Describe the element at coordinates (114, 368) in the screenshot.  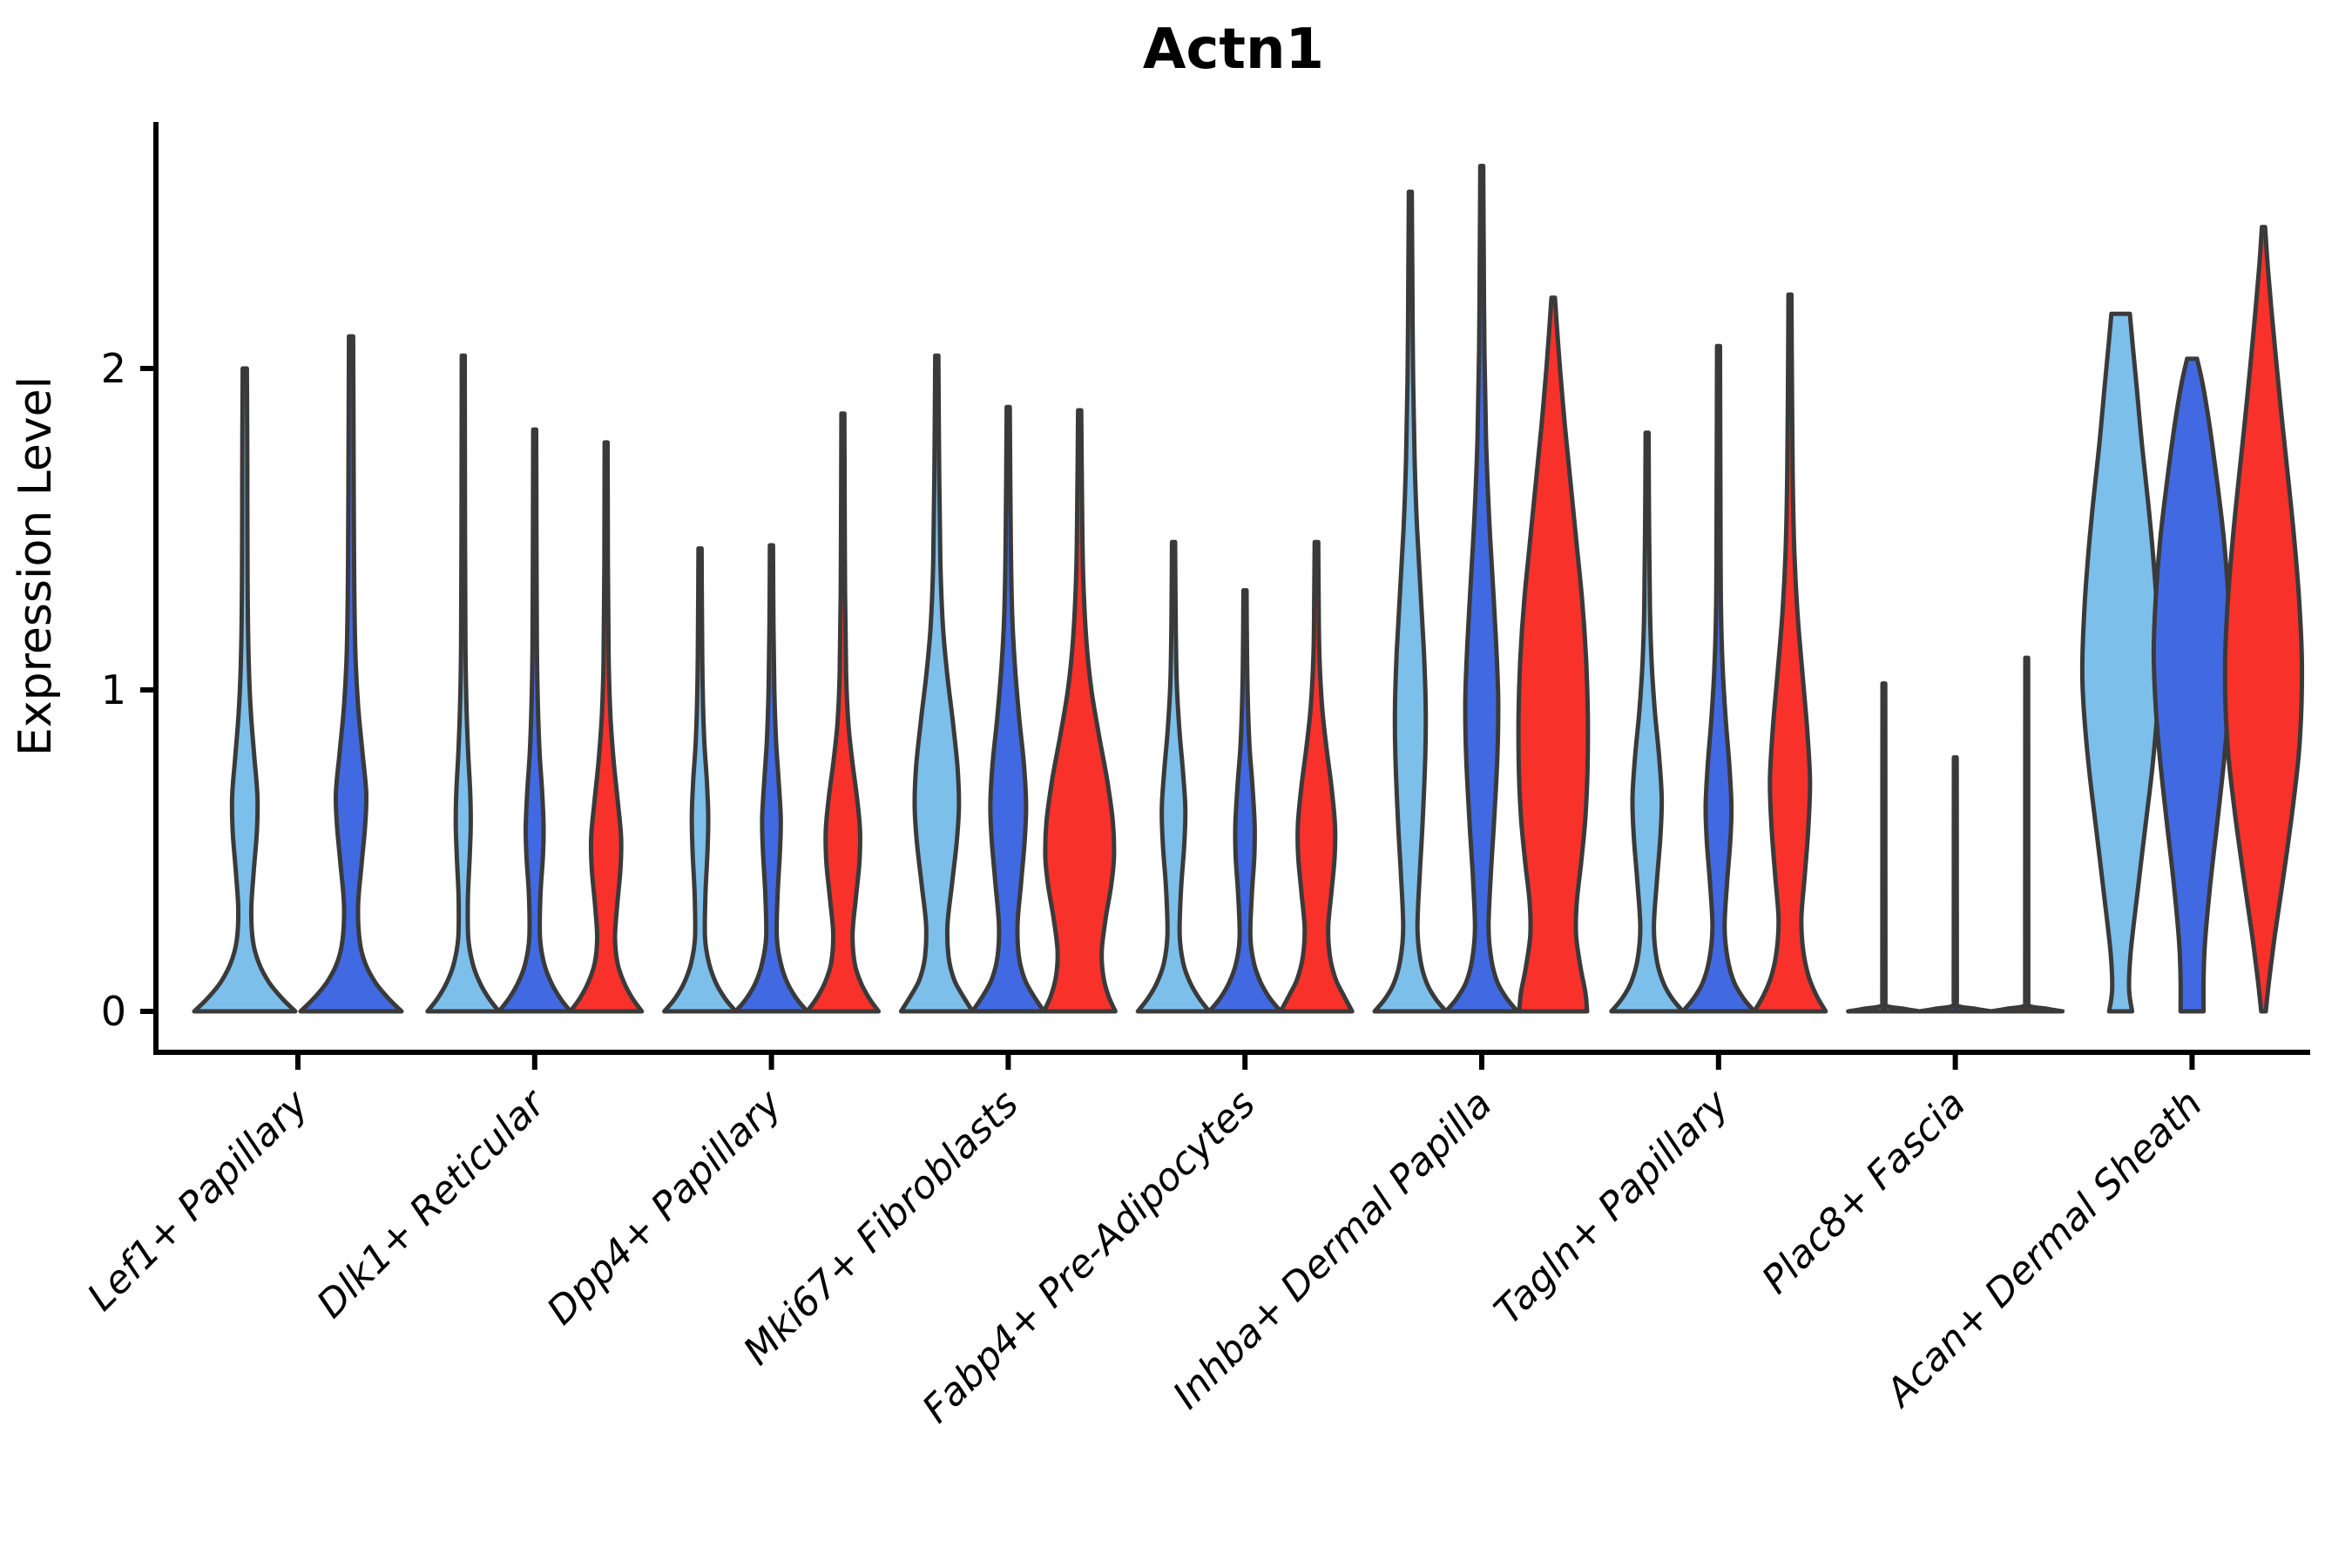
I see `y-tick-label: 2` at that location.